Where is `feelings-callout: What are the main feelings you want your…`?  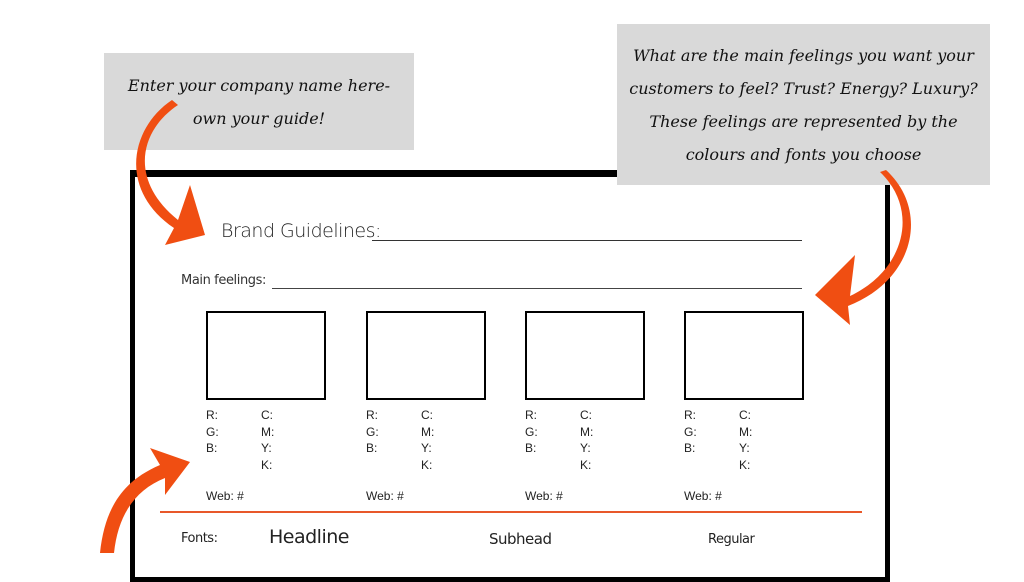 feelings-callout: What are the main feelings you want your… is located at coordinates (803, 104).